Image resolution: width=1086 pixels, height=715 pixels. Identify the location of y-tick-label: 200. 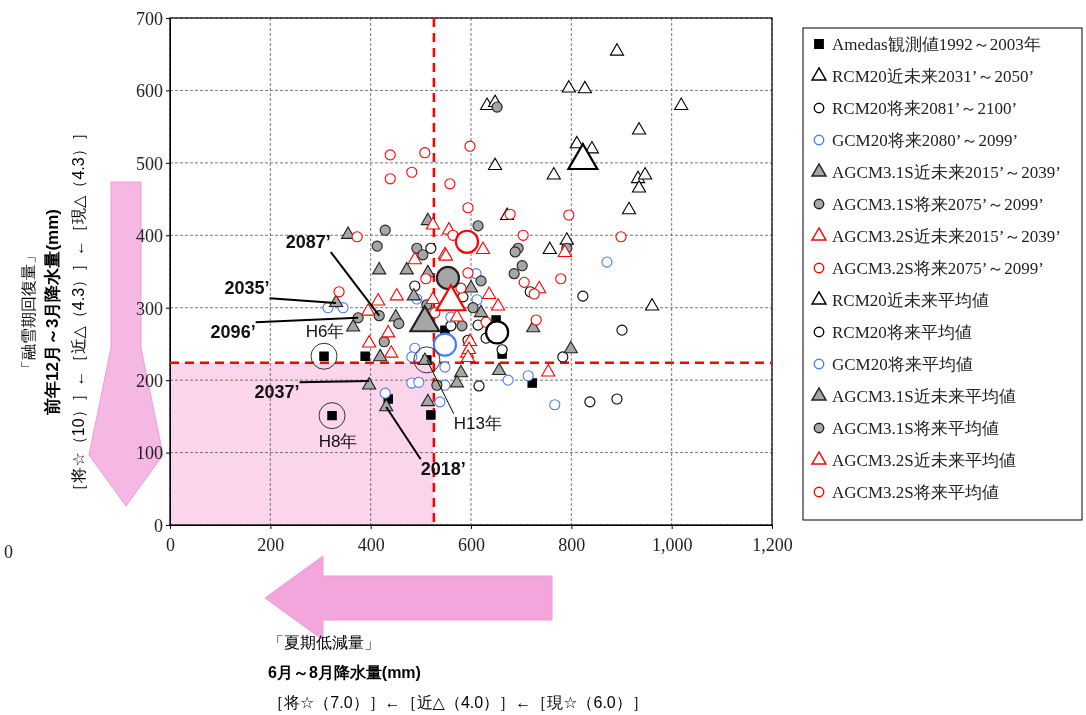
(149, 380).